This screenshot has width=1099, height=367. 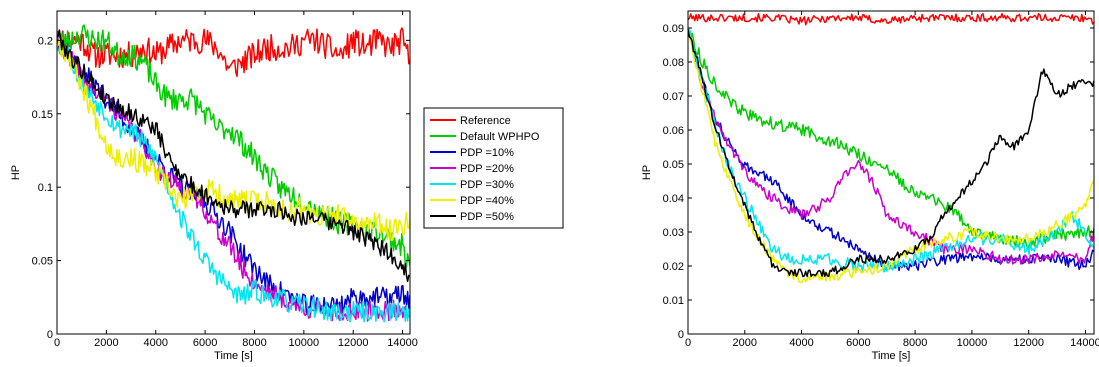 What do you see at coordinates (487, 201) in the screenshot?
I see `legend-label-5: PDP =40%` at bounding box center [487, 201].